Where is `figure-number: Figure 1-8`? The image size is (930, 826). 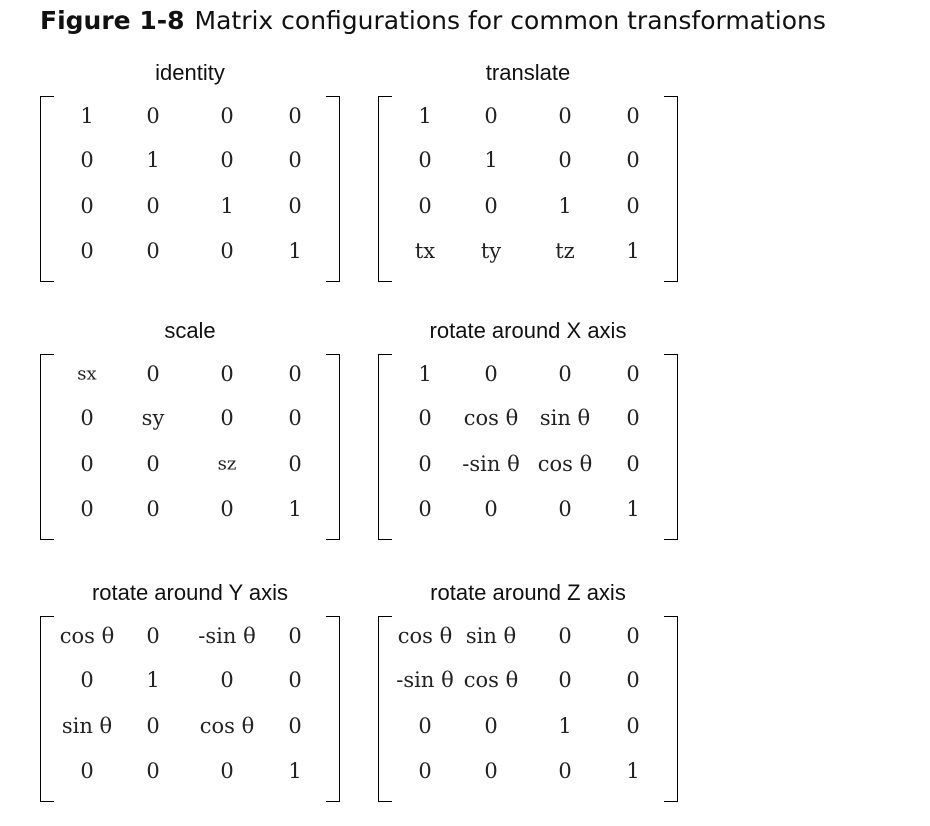 figure-number: Figure 1-8 is located at coordinates (112, 20).